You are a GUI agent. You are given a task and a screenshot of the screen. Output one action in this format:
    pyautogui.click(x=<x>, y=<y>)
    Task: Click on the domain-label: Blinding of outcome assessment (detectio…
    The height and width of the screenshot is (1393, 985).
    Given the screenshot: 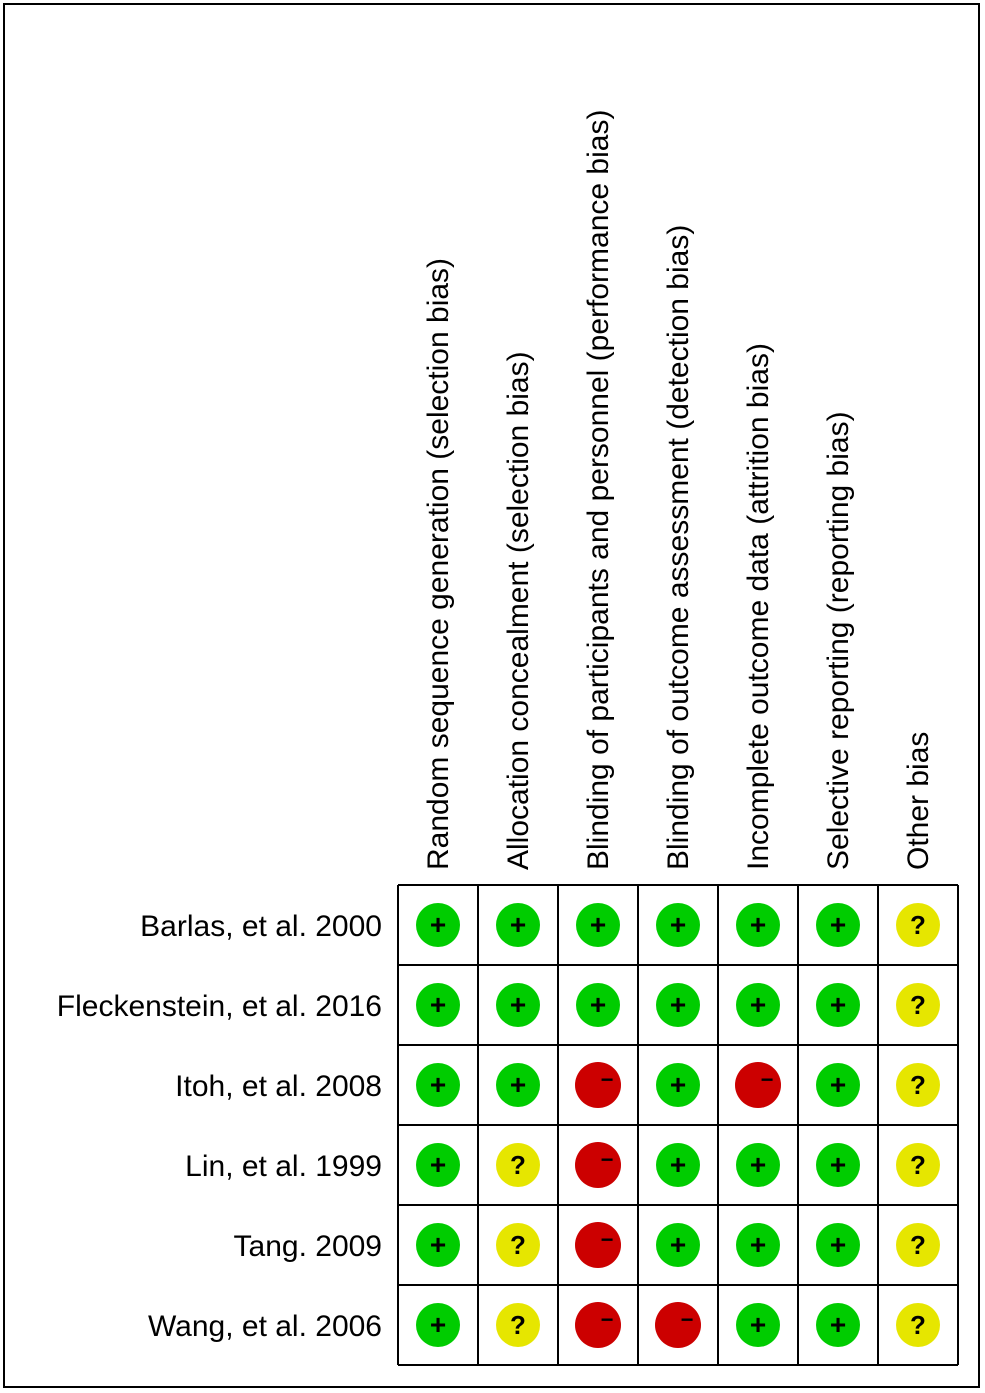 What is the action you would take?
    pyautogui.click(x=678, y=547)
    